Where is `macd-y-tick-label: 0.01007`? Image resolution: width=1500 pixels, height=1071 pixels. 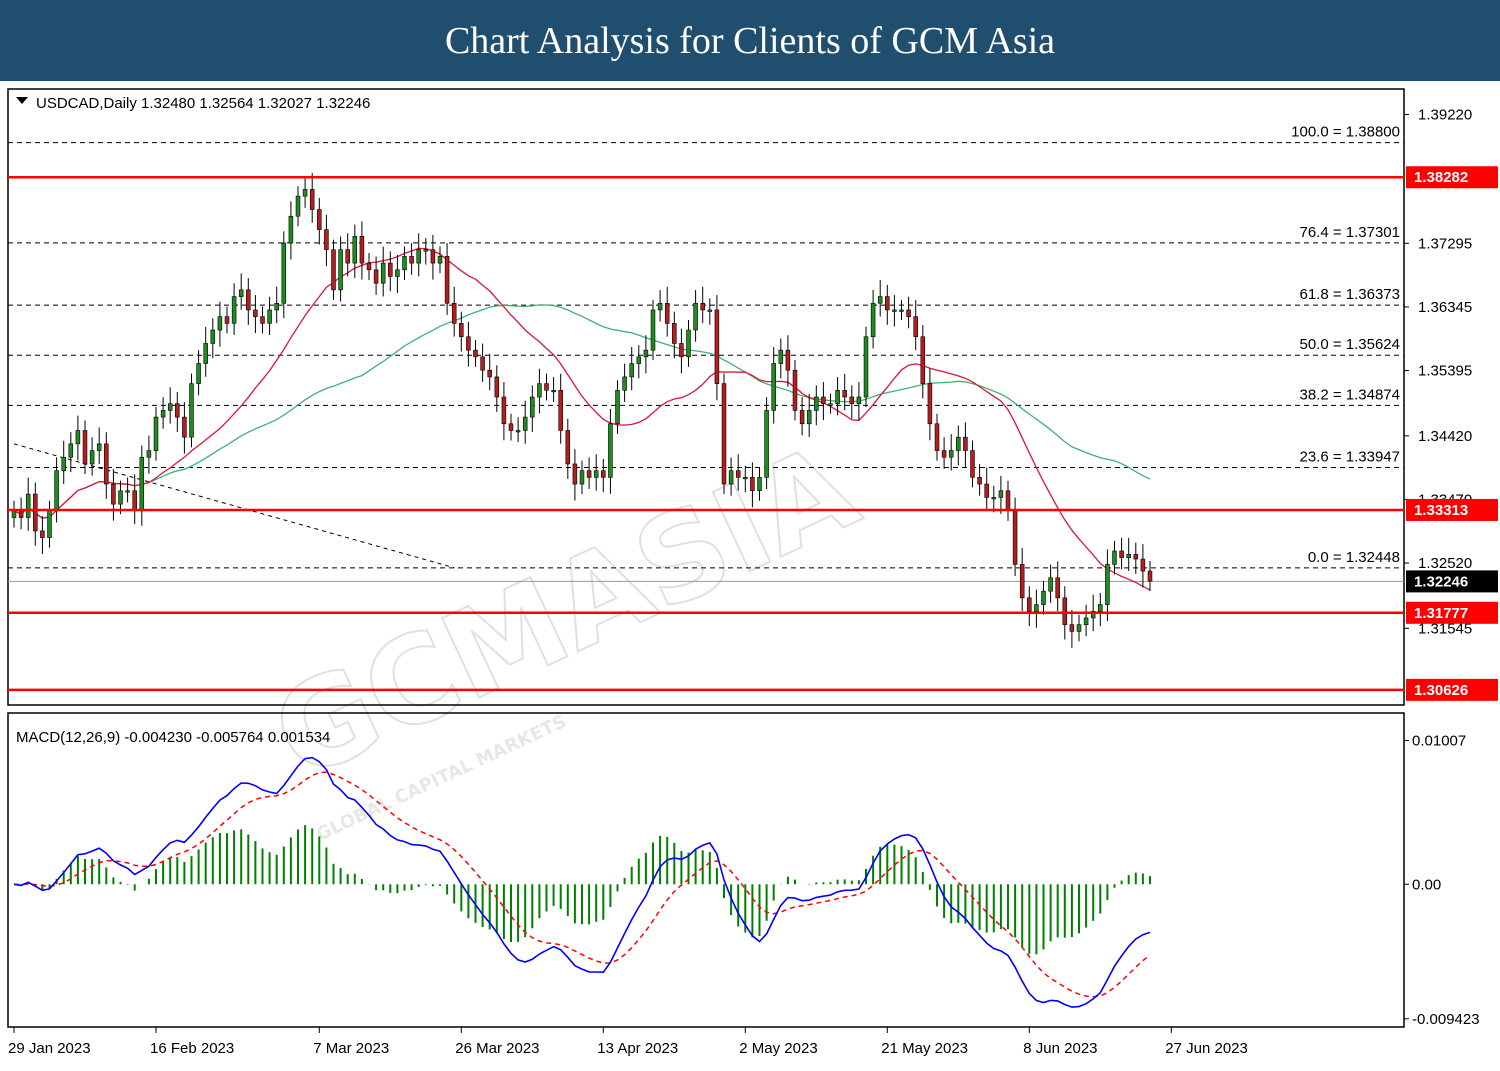 macd-y-tick-label: 0.01007 is located at coordinates (1439, 741).